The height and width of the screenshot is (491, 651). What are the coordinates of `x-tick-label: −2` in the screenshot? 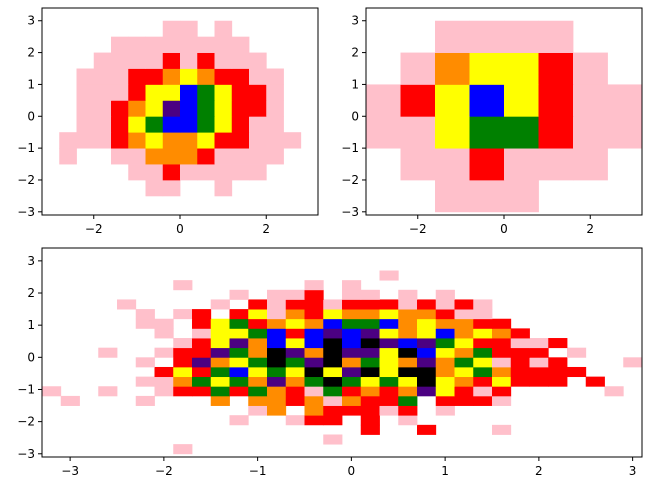 It's located at (94, 229).